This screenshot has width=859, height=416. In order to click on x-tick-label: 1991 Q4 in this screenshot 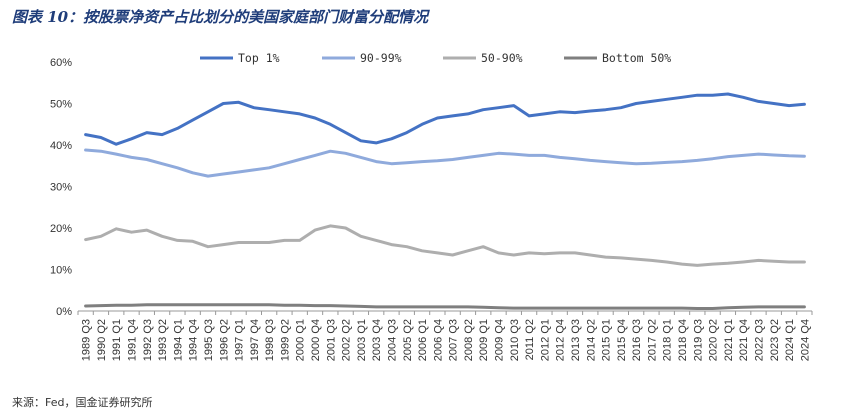, I will do `click(133, 340)`.